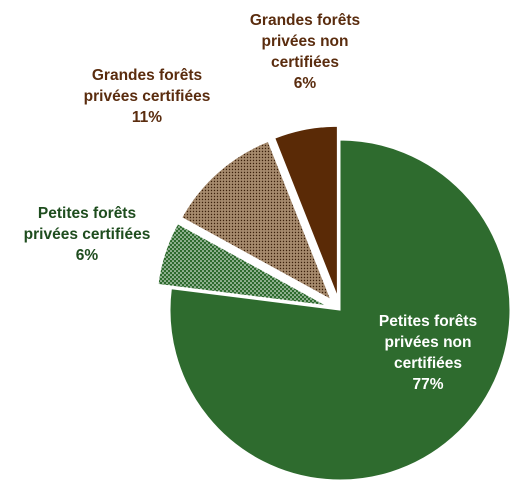 This screenshot has width=513, height=485. I want to click on slice-percent: 77%, so click(427, 384).